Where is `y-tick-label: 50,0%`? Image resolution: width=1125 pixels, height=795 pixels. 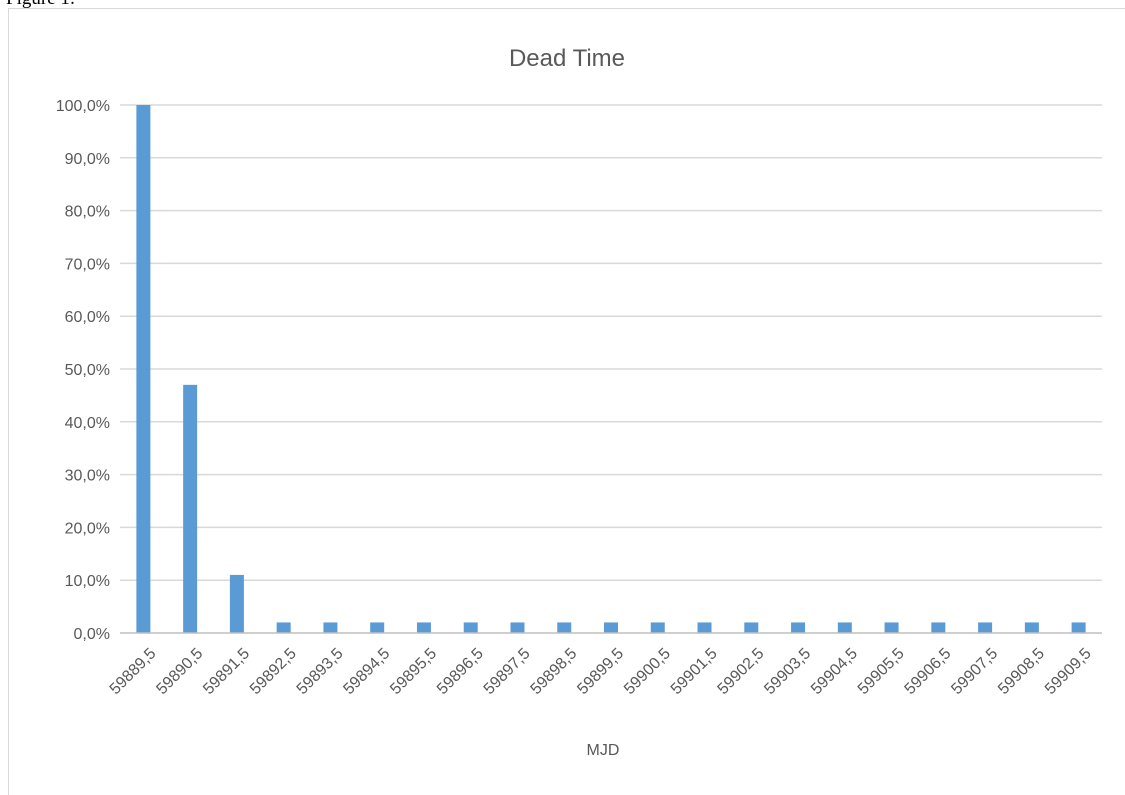 y-tick-label: 50,0% is located at coordinates (87, 370).